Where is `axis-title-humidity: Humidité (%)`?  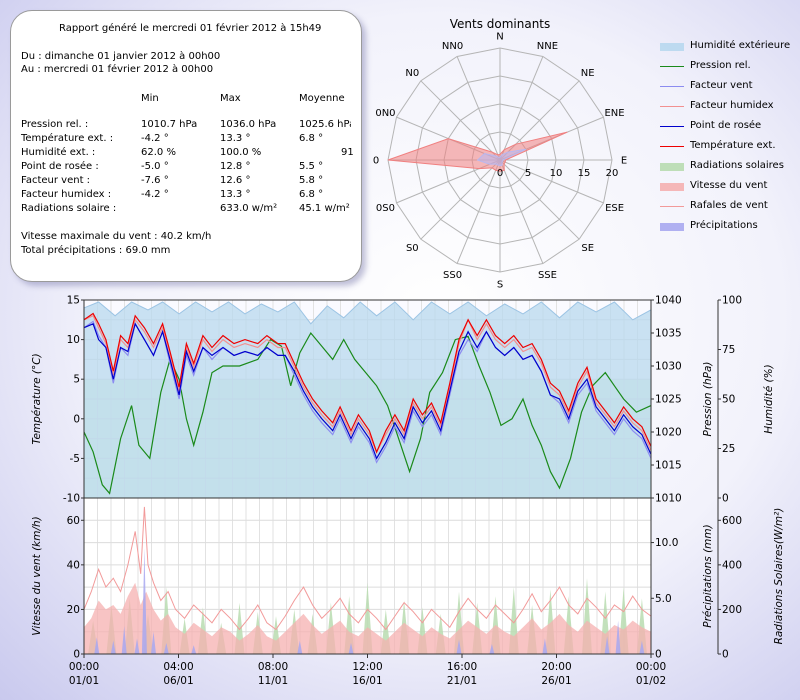 axis-title-humidity: Humidité (%) is located at coordinates (769, 398).